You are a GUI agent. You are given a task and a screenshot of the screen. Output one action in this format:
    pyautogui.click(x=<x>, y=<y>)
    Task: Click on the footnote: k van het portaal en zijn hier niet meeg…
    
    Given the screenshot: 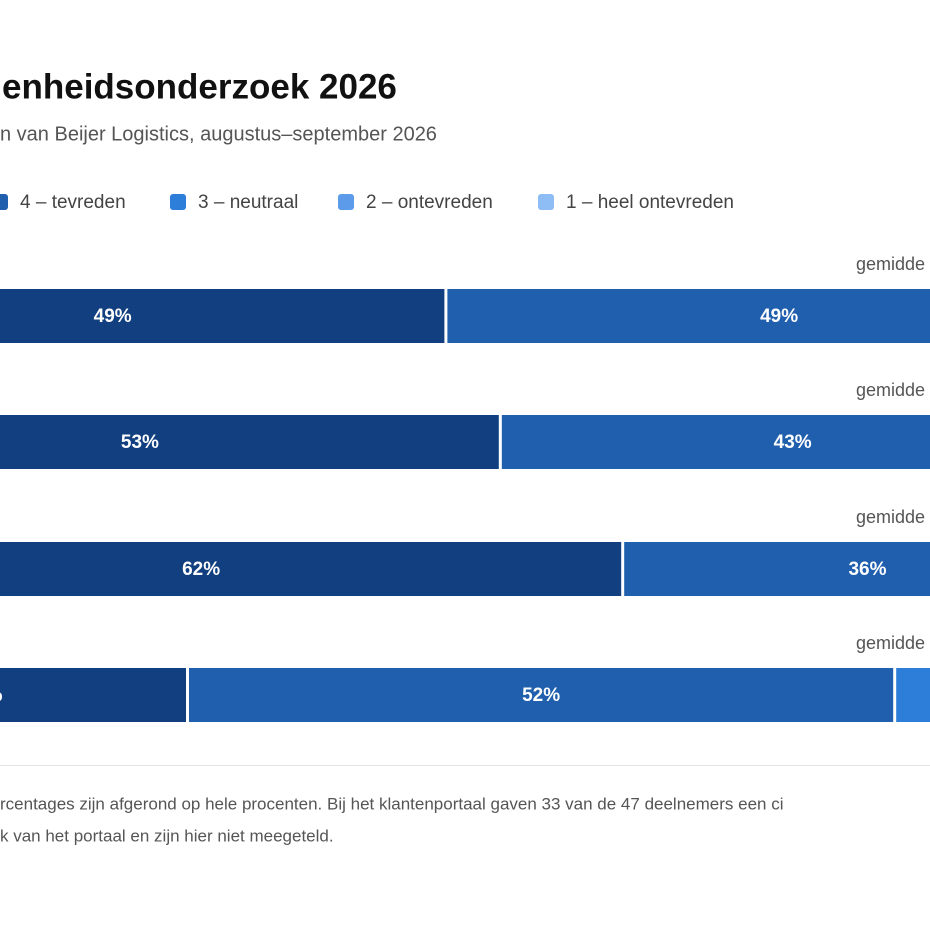 What is the action you would take?
    pyautogui.click(x=167, y=835)
    